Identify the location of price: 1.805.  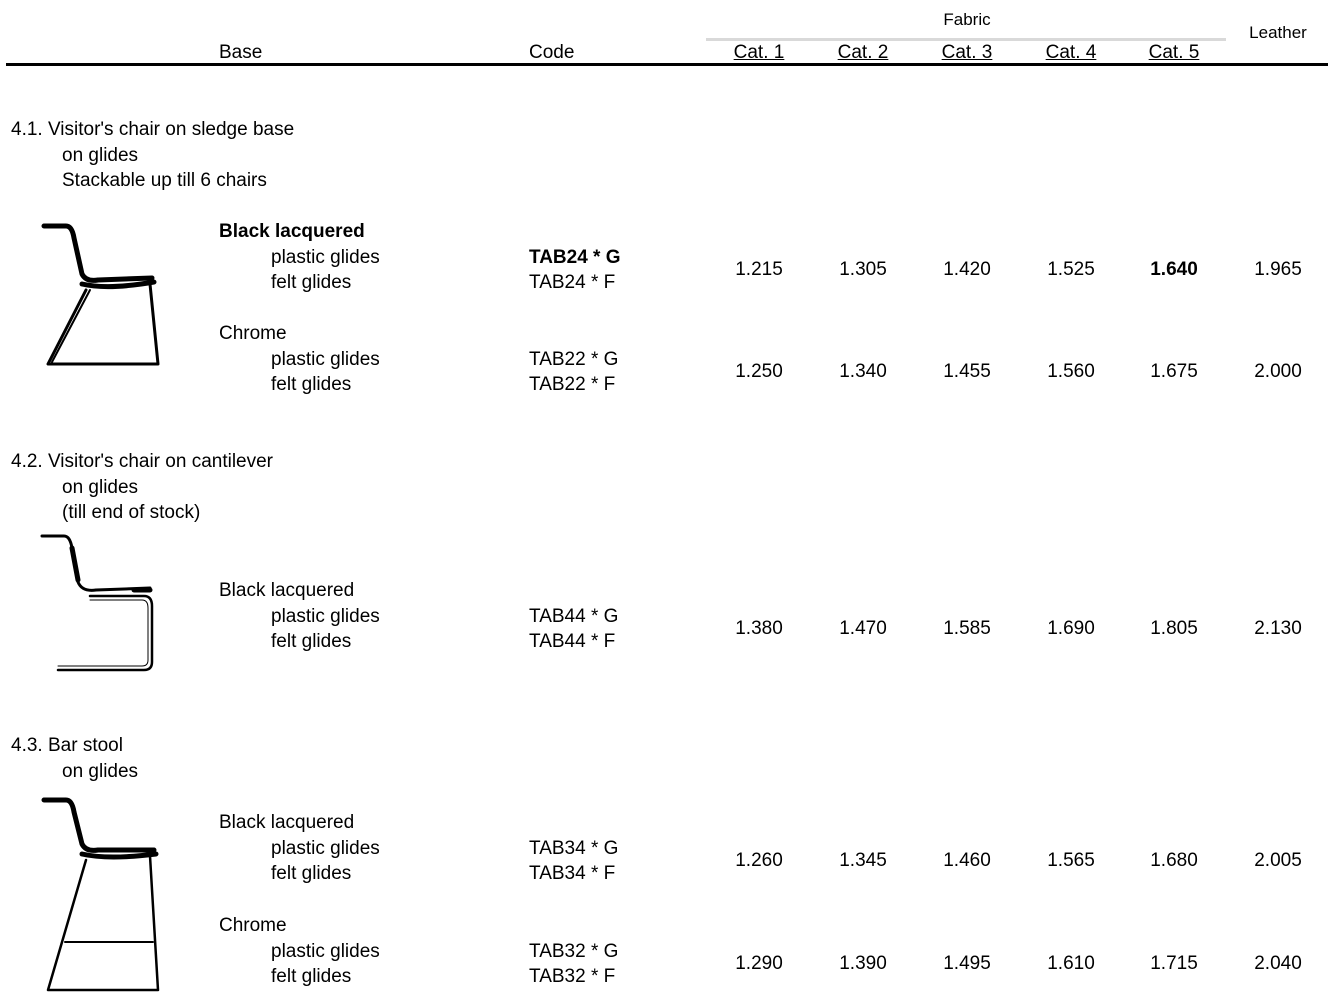
(1174, 628).